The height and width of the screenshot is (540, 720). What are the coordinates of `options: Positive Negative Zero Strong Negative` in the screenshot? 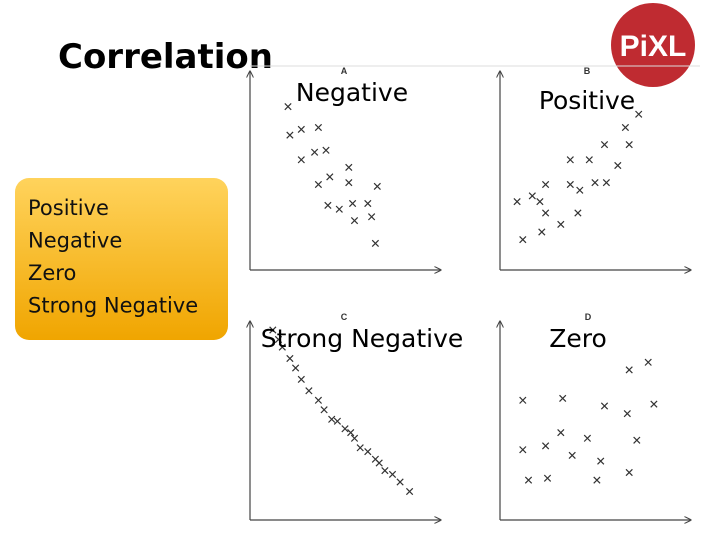 It's located at (113, 257).